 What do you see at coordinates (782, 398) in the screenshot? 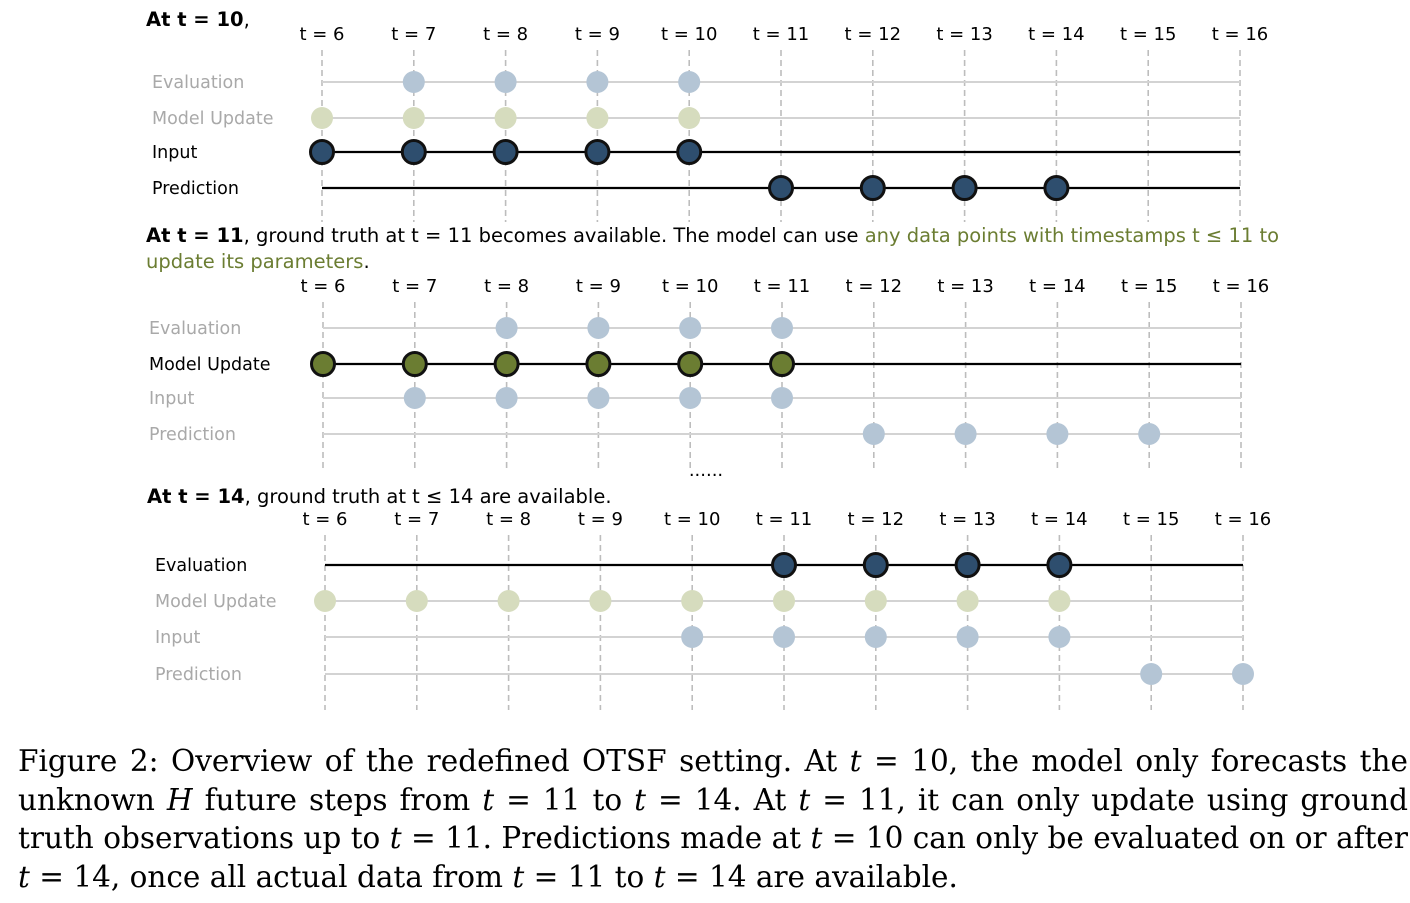
I see `point-input-t11` at bounding box center [782, 398].